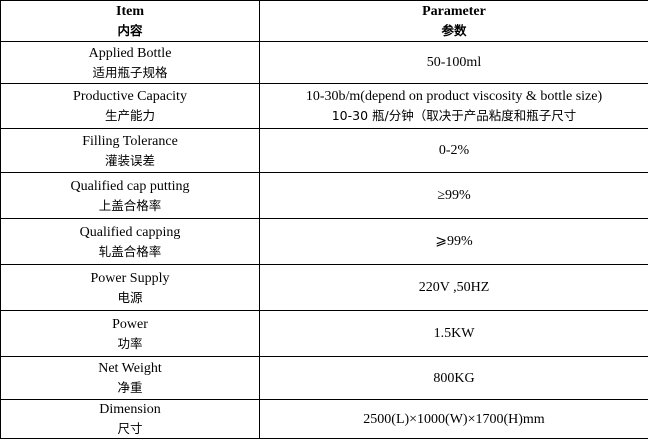 The image size is (648, 439). Describe the element at coordinates (130, 387) in the screenshot. I see `item-zh: 净重` at that location.